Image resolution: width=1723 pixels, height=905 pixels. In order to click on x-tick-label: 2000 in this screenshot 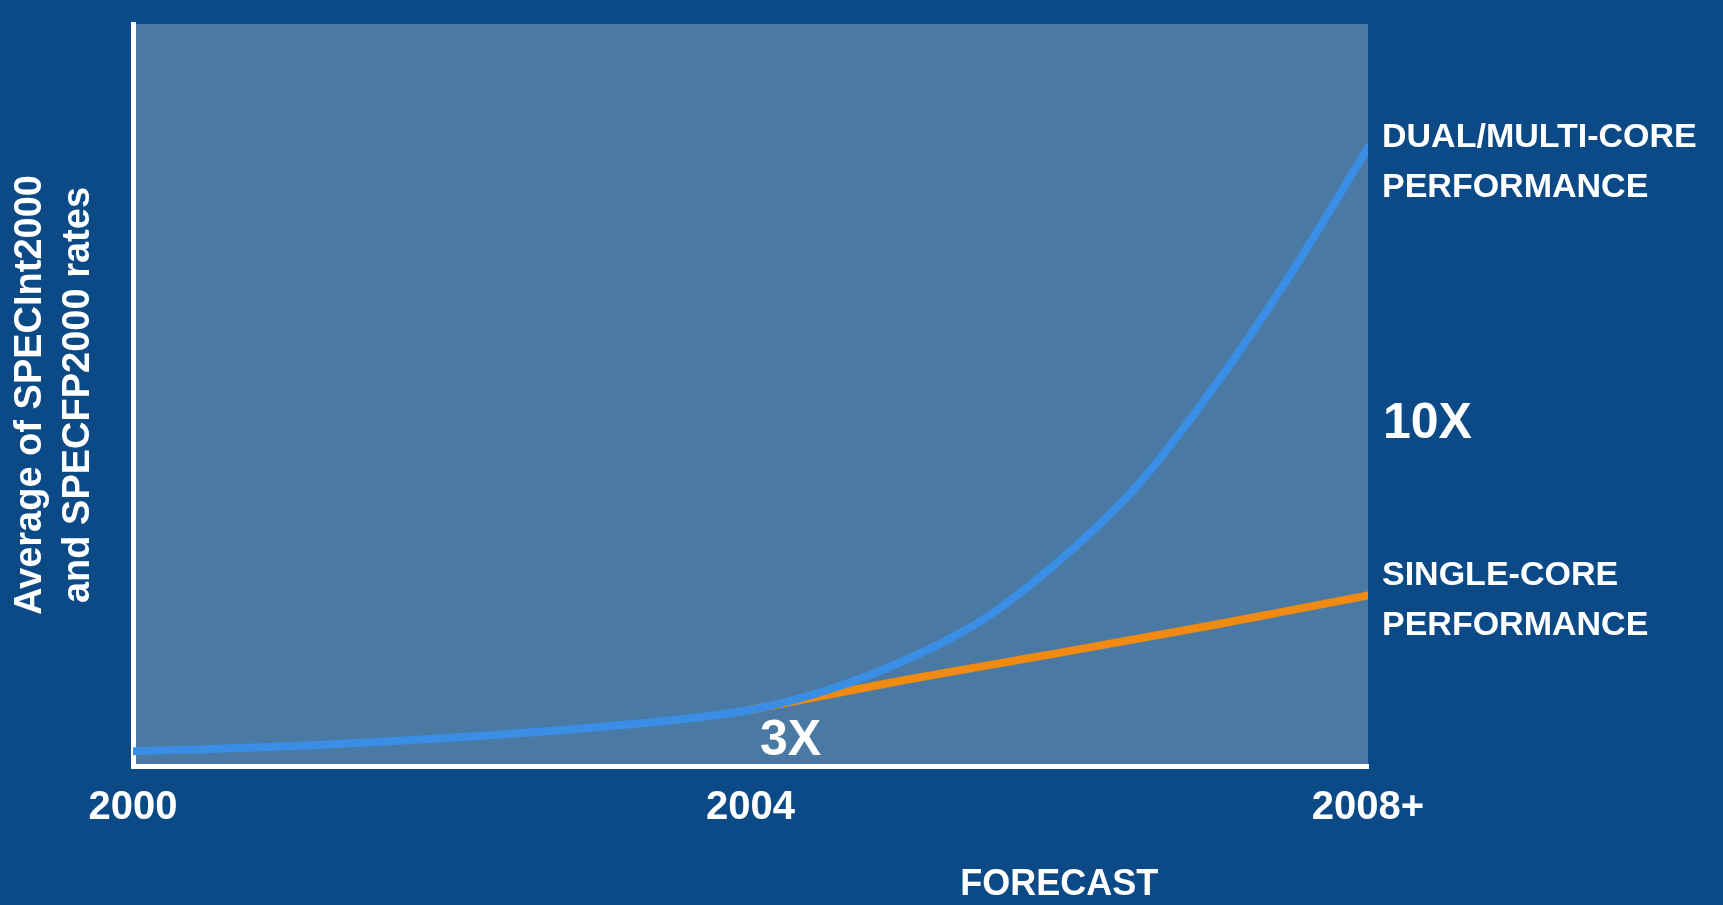, I will do `click(133, 805)`.